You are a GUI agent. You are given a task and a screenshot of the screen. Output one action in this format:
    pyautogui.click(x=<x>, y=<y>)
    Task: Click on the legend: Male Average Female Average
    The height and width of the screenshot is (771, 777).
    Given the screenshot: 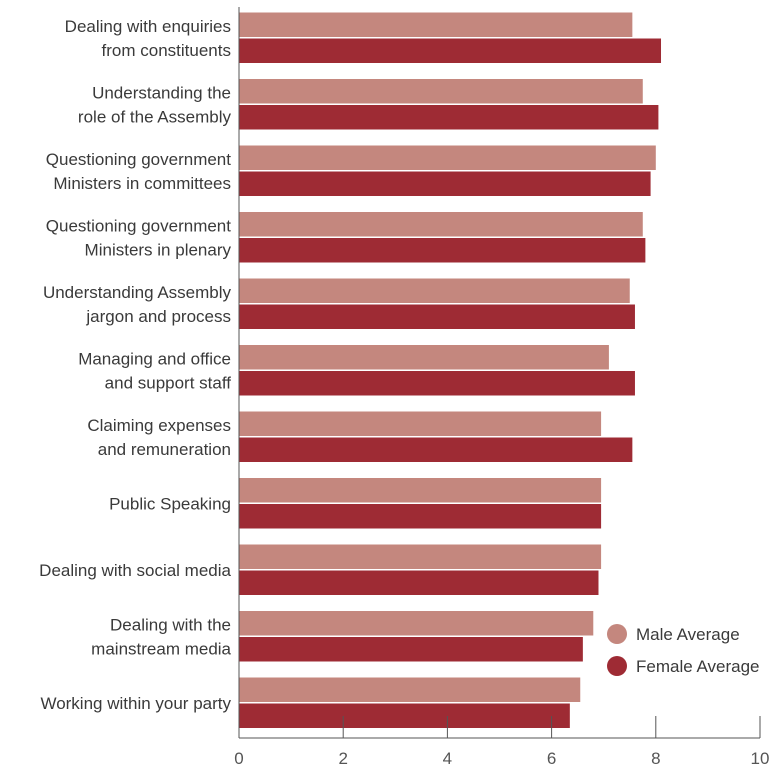 What is the action you would take?
    pyautogui.click(x=683, y=650)
    